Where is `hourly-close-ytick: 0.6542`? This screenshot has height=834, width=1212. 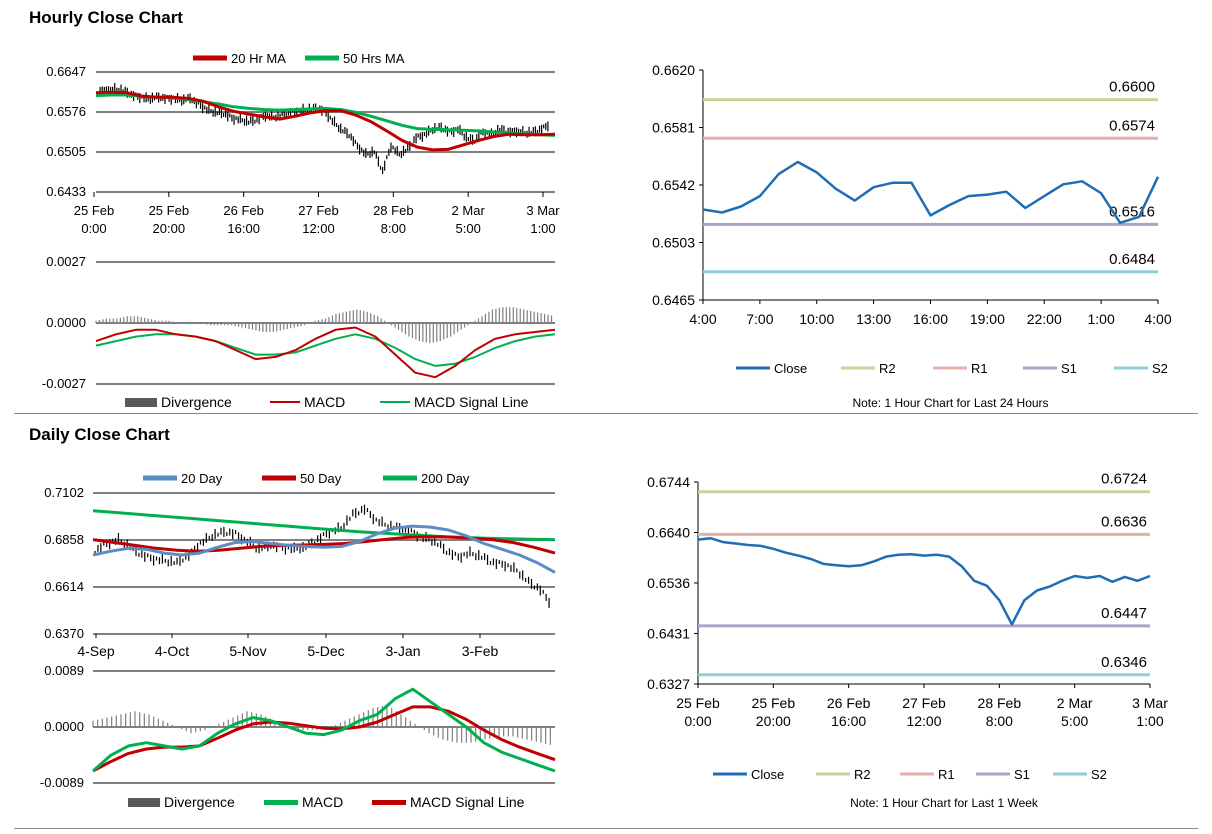
hourly-close-ytick: 0.6542 is located at coordinates (673, 185).